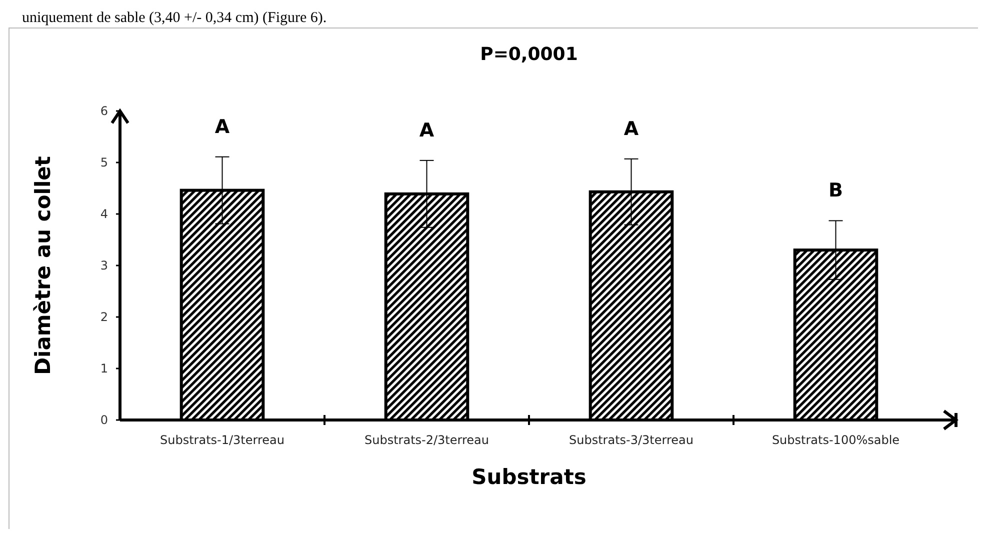  Describe the element at coordinates (104, 214) in the screenshot. I see `y-tick-label: 4` at that location.